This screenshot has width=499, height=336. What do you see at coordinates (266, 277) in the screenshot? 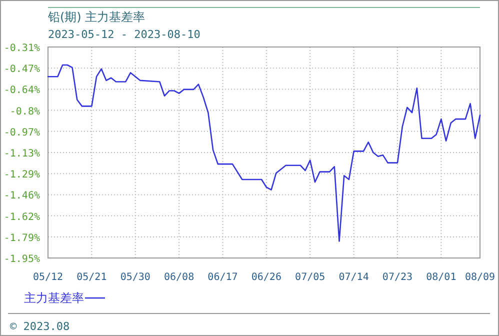
I see `x-tick-label: 06/26` at bounding box center [266, 277].